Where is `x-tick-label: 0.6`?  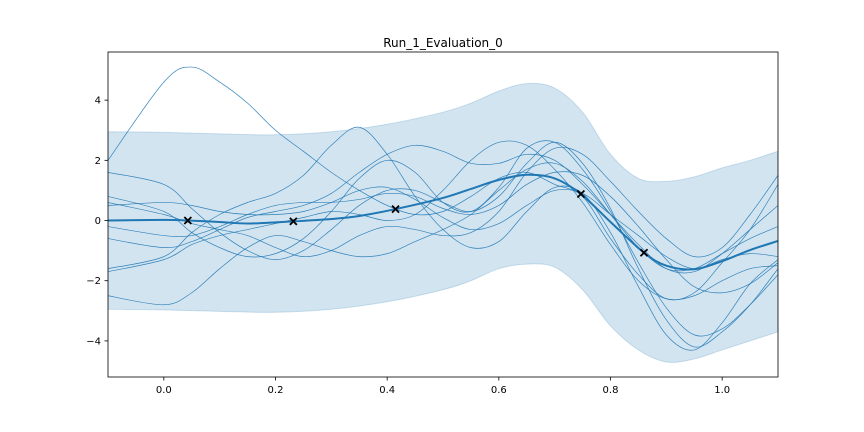
x-tick-label: 0.6 is located at coordinates (499, 390).